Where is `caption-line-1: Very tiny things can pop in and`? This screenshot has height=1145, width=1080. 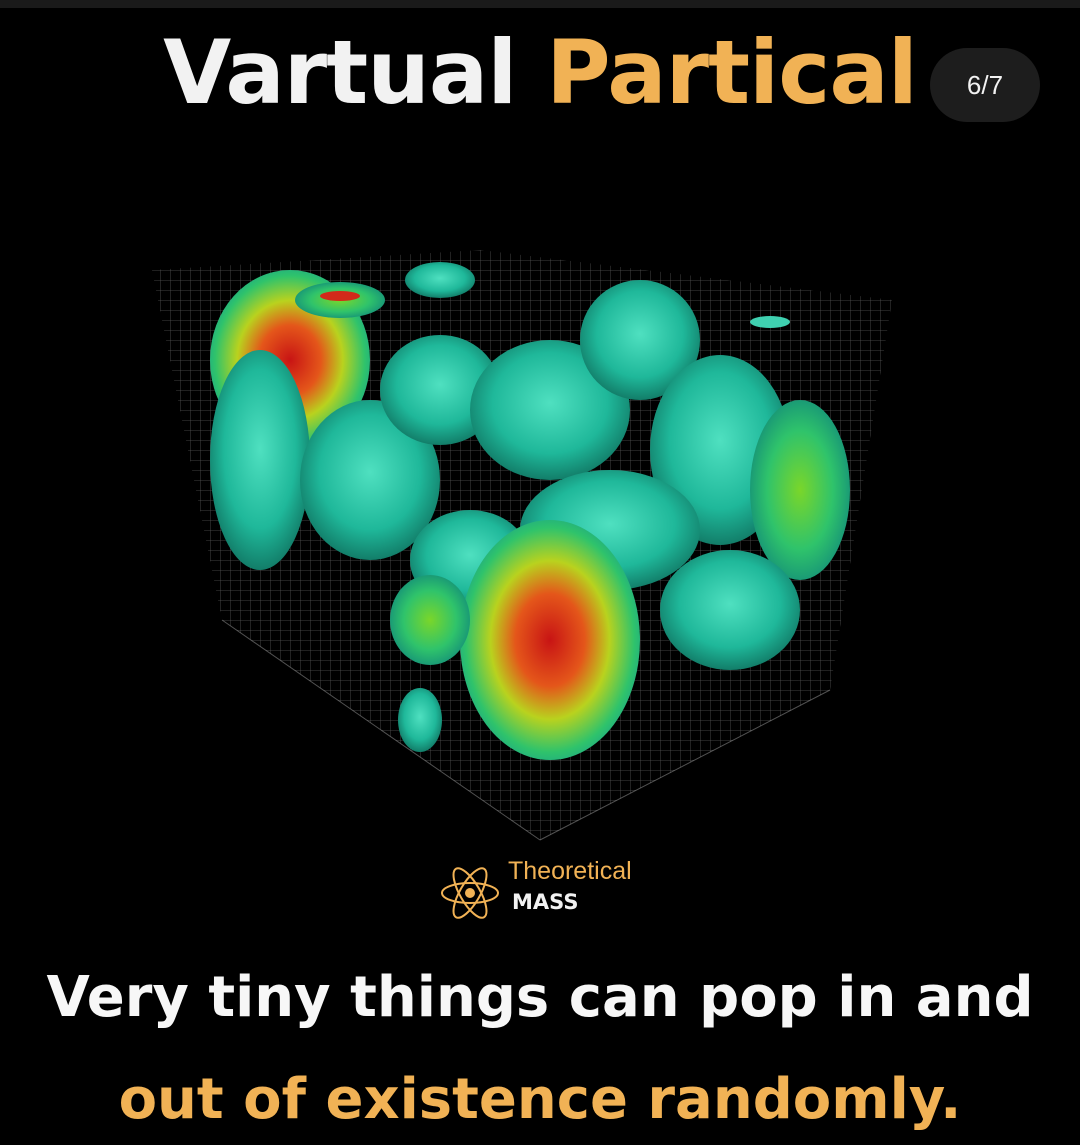 caption-line-1: Very tiny things can pop in and is located at coordinates (540, 997).